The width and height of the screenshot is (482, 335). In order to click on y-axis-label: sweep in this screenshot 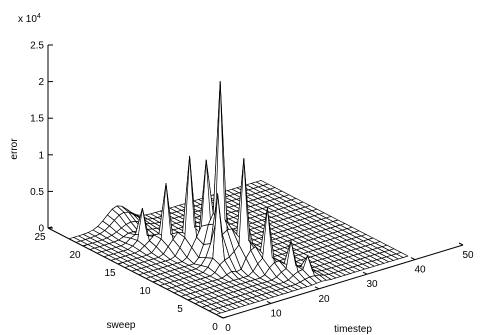, I will do `click(121, 325)`.